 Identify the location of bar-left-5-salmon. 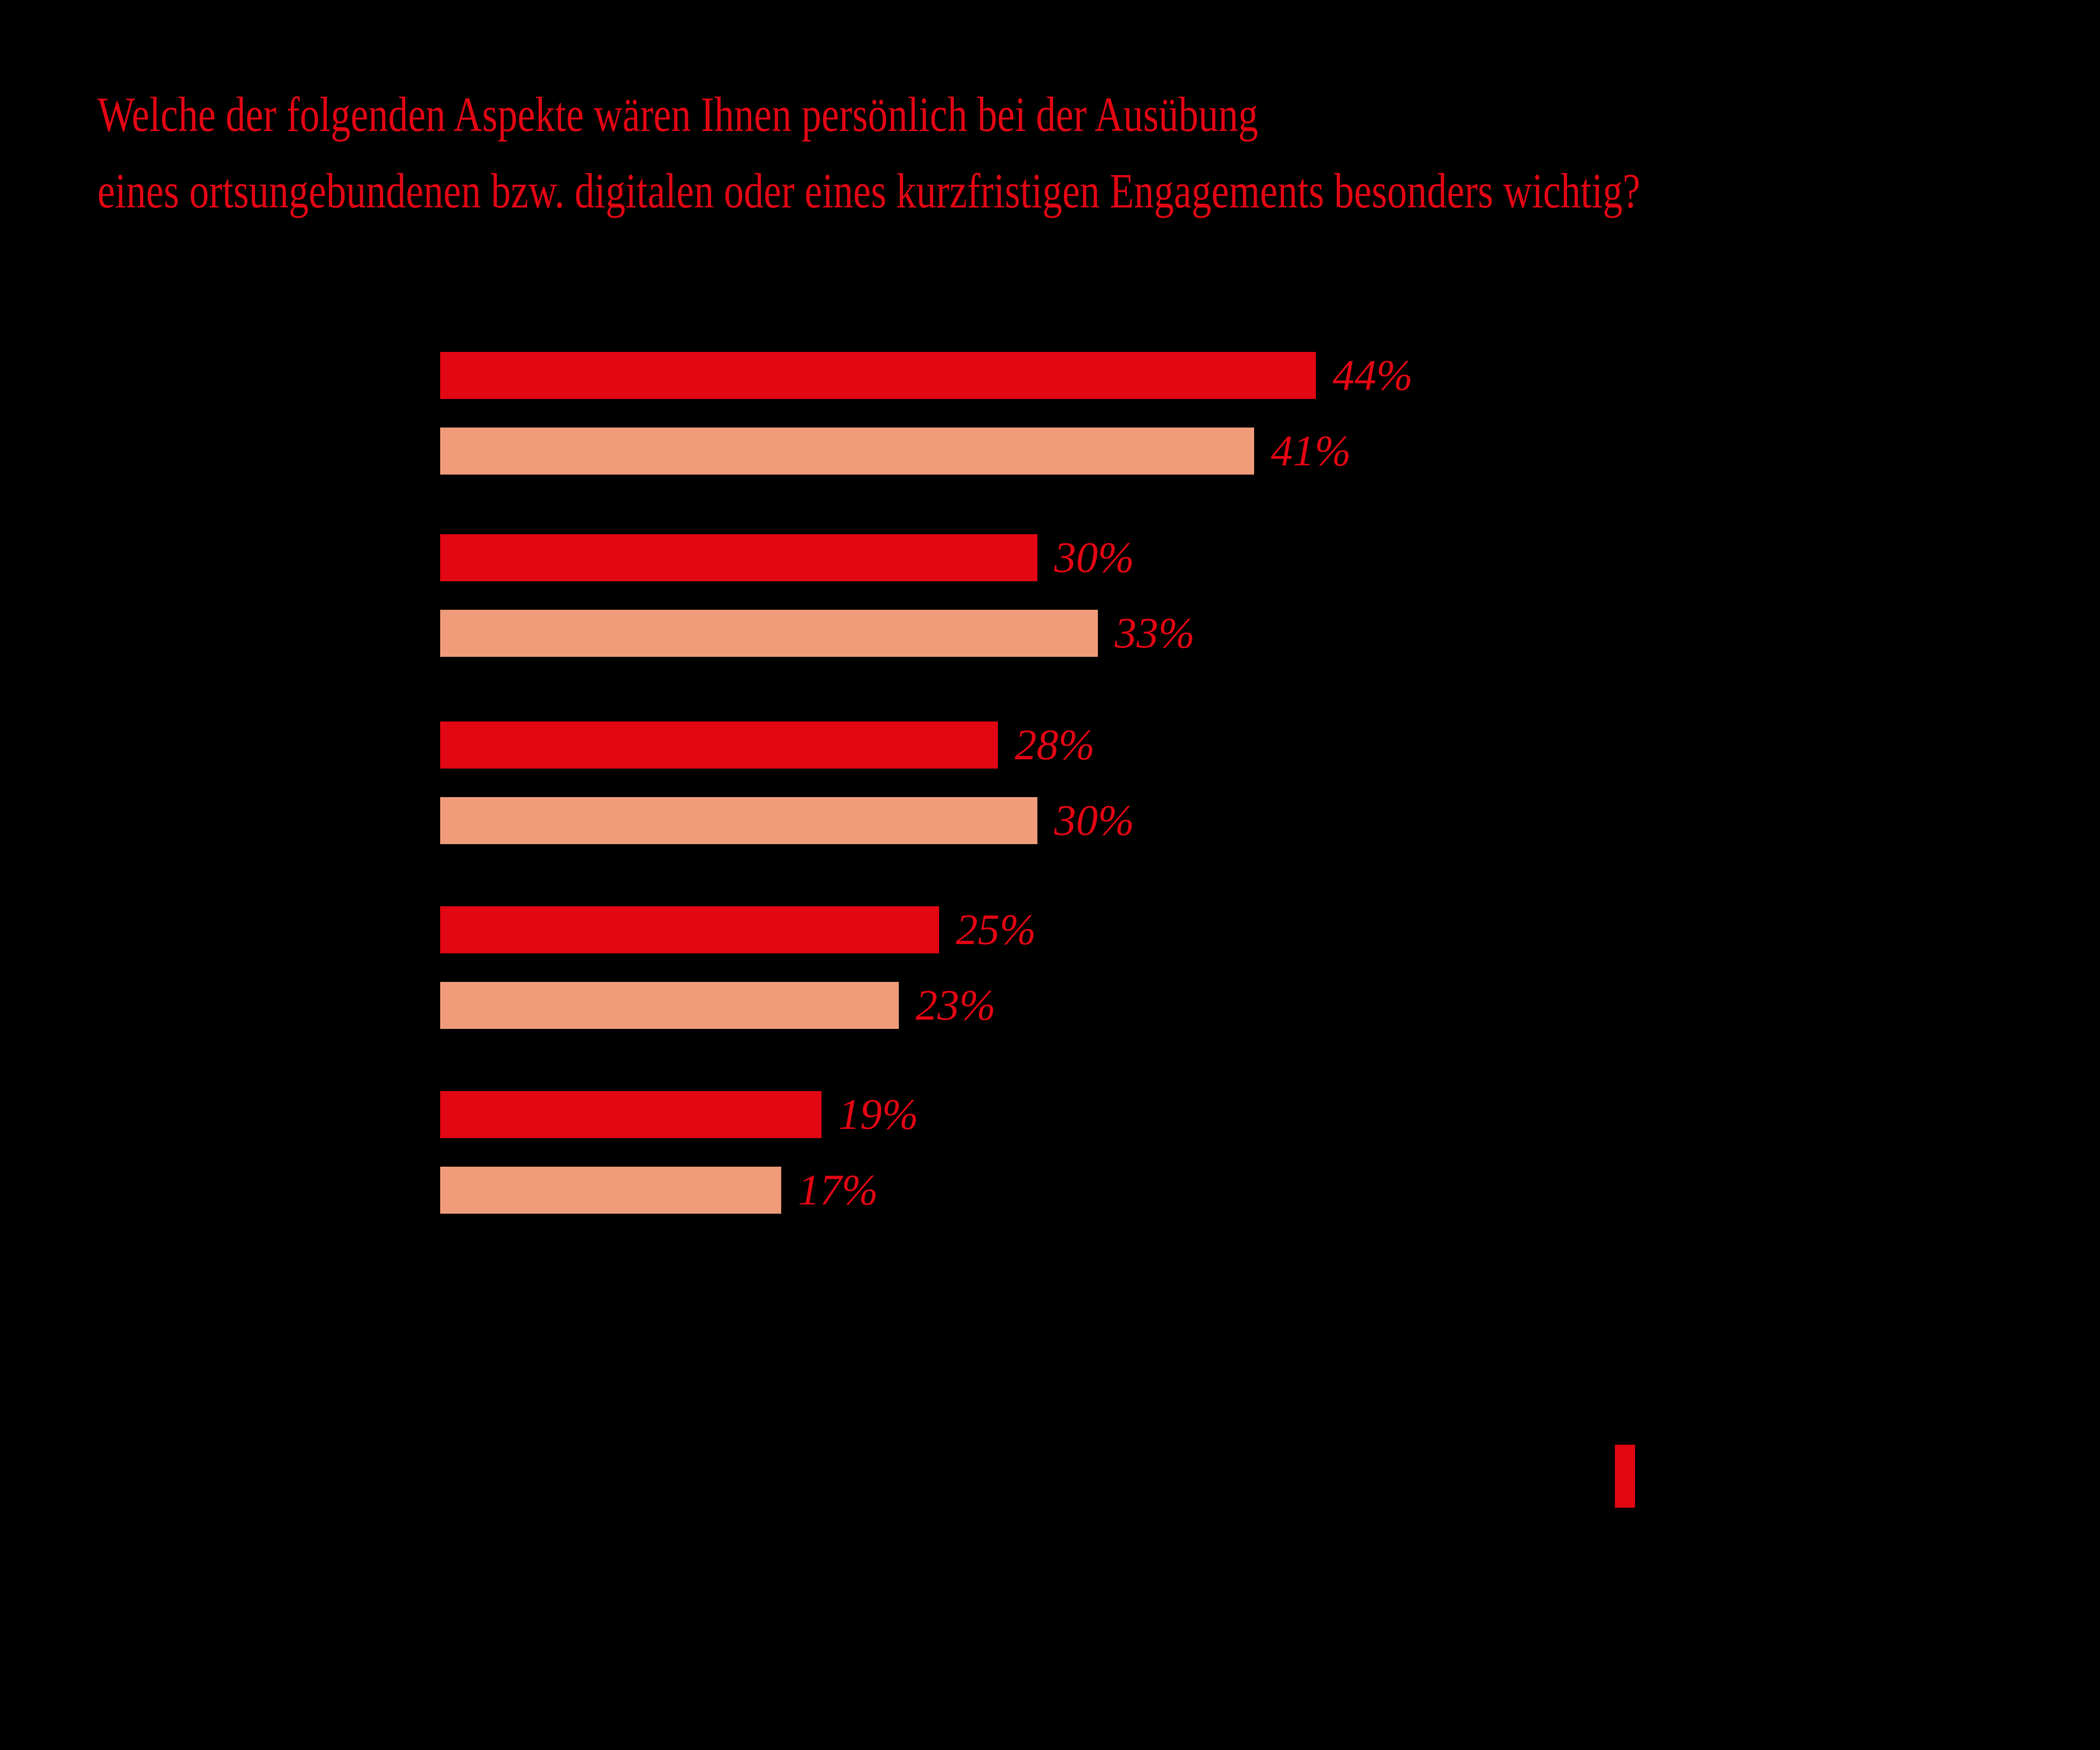
(610, 1190).